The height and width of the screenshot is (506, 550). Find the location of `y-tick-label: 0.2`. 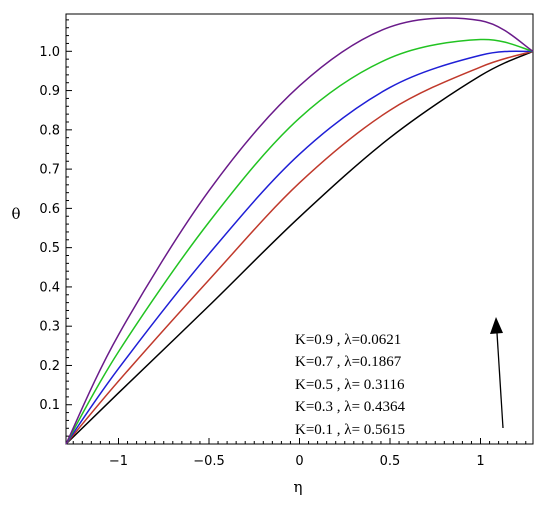

y-tick-label: 0.2 is located at coordinates (49, 366).